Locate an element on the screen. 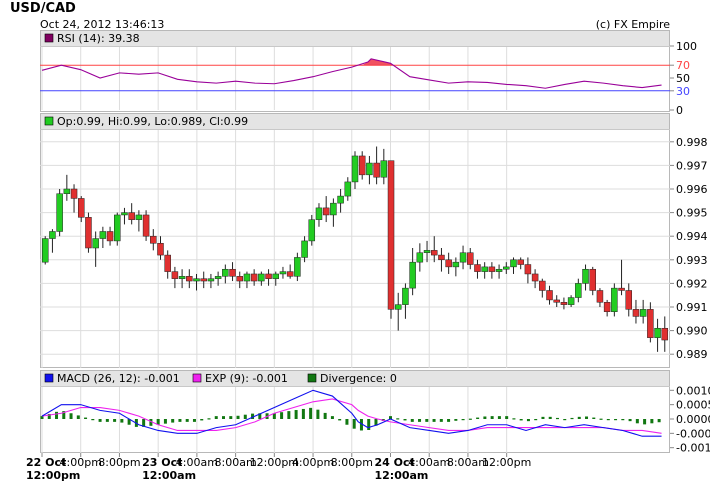  timestamp: Oct 24, 2012 13:46:13 is located at coordinates (102, 24).